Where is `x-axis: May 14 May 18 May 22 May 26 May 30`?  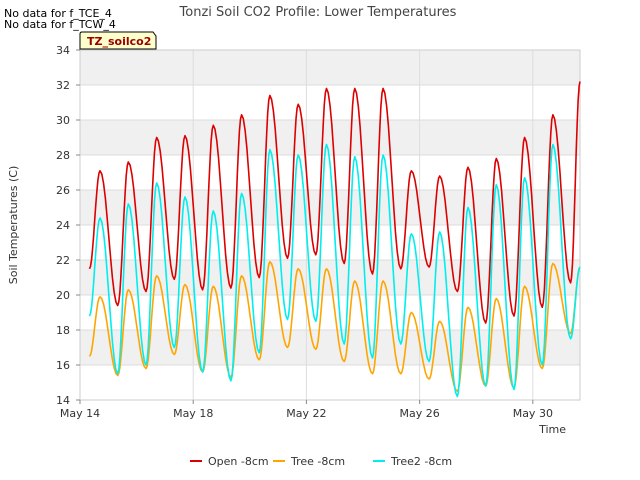 x-axis: May 14 May 18 May 22 May 26 May 30 is located at coordinates (306, 410).